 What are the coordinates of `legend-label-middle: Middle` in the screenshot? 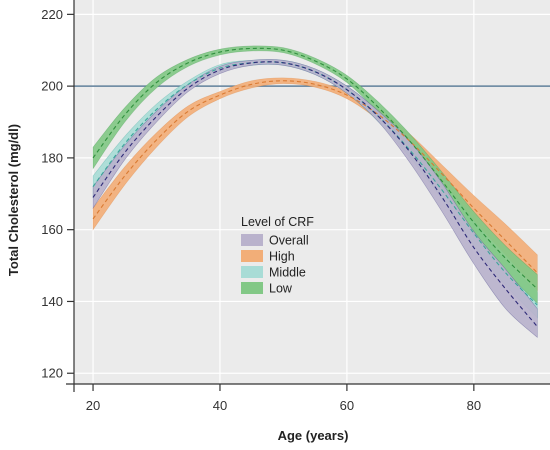 It's located at (287, 273).